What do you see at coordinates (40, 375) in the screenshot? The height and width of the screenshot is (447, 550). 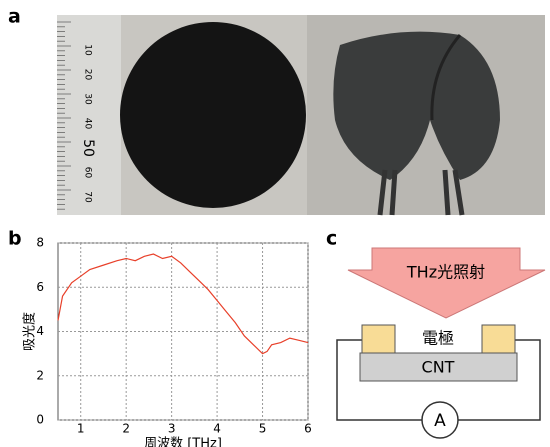 I see `y-tick-label: 2` at bounding box center [40, 375].